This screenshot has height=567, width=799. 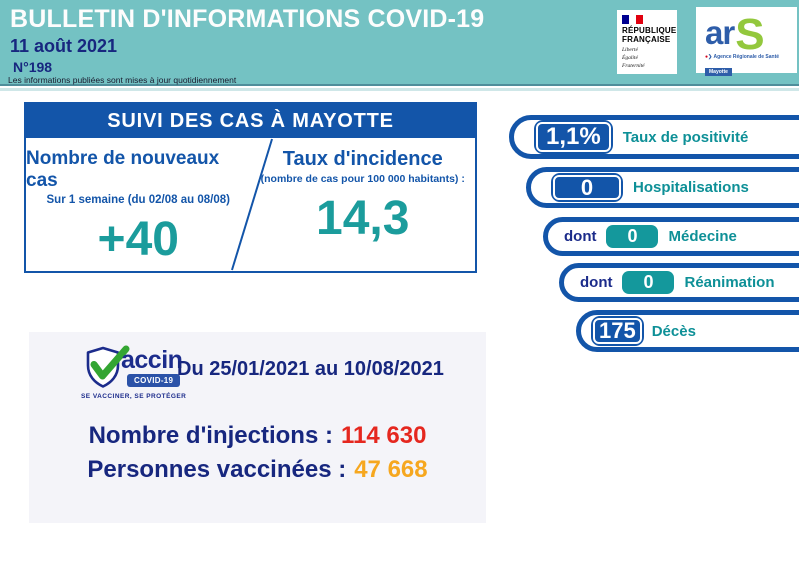 I want to click on new-cases-value: +40, so click(x=138, y=239).